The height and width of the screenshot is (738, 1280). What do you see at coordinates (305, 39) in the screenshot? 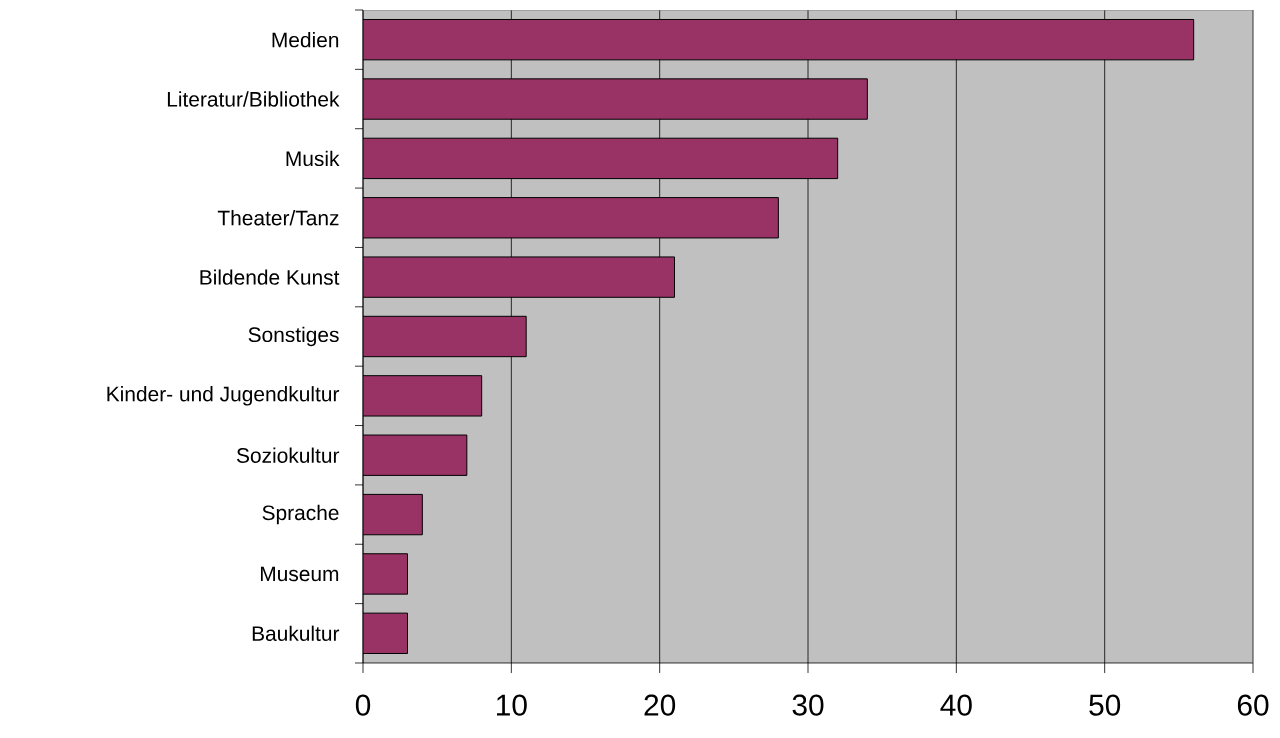
I see `y-tick-label: Medien` at bounding box center [305, 39].